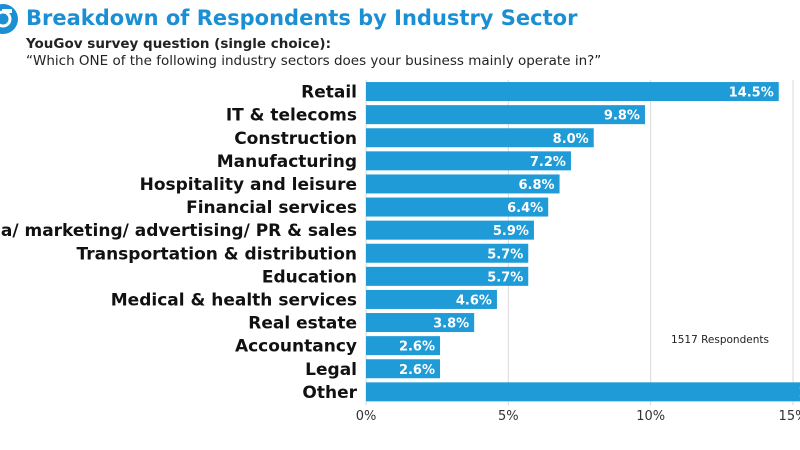  What do you see at coordinates (291, 116) in the screenshot?
I see `category-label: IT & telecoms` at bounding box center [291, 116].